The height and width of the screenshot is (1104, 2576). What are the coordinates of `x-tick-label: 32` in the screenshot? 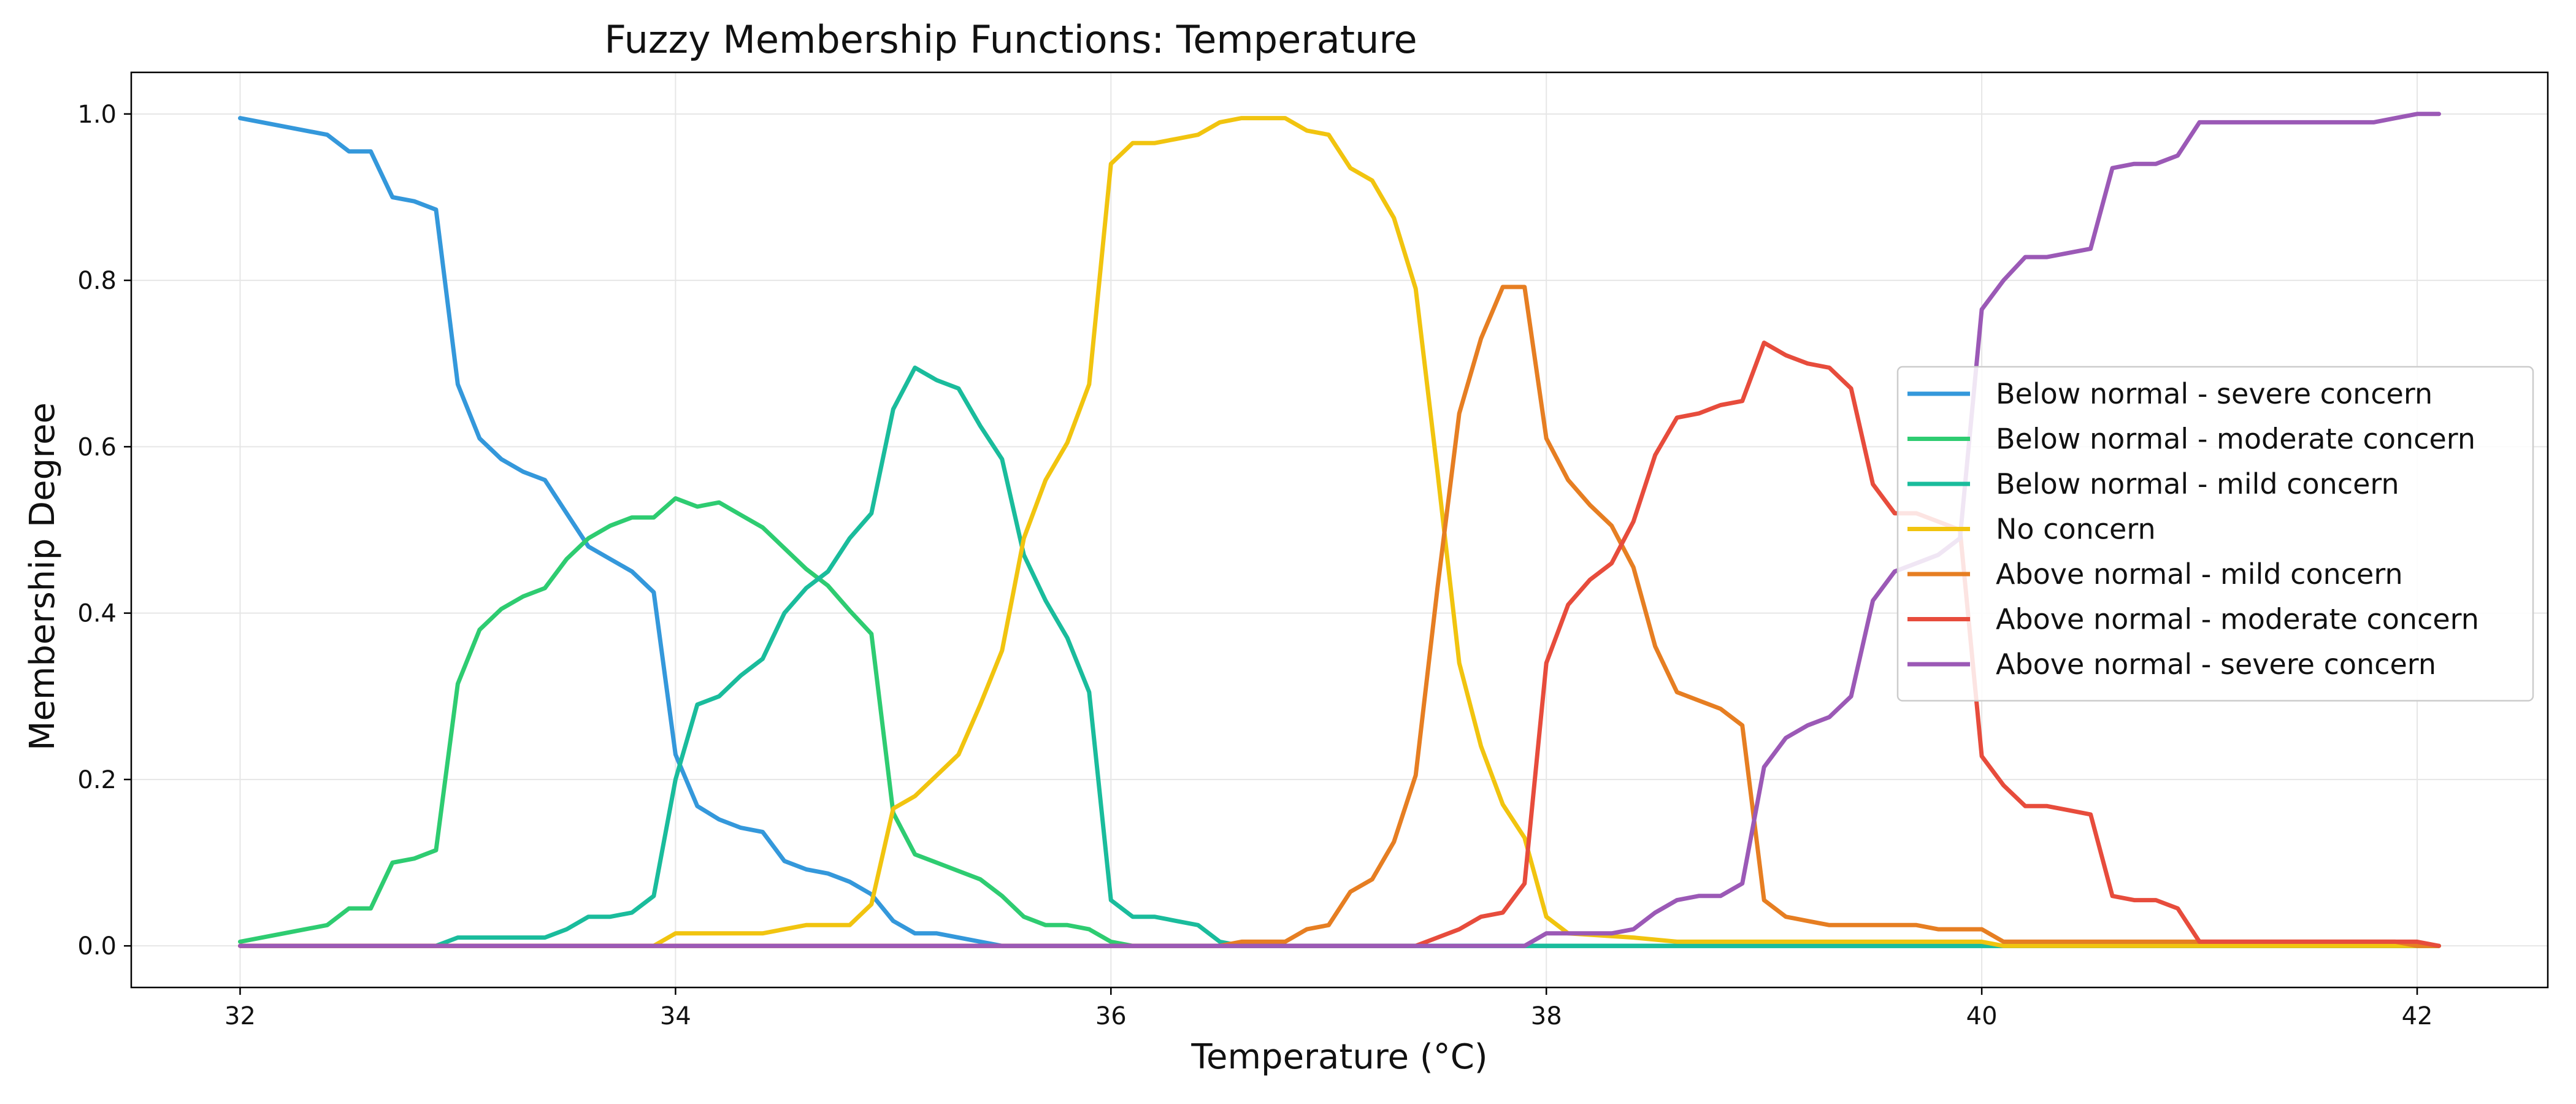 It's located at (240, 1016).